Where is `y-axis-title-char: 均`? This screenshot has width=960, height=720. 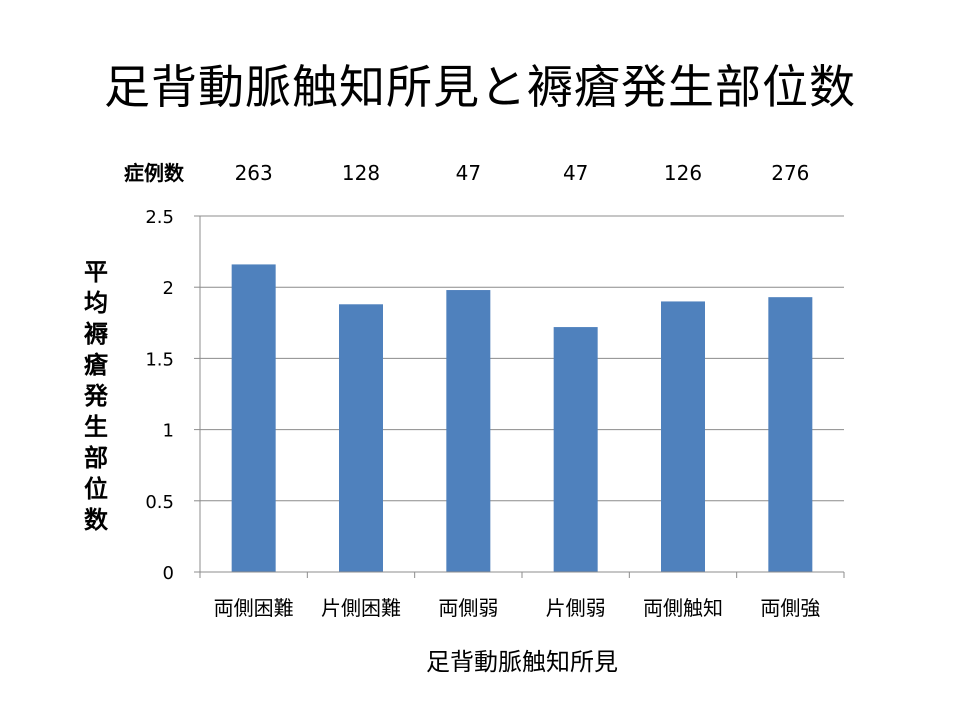
y-axis-title-char: 均 is located at coordinates (96, 303).